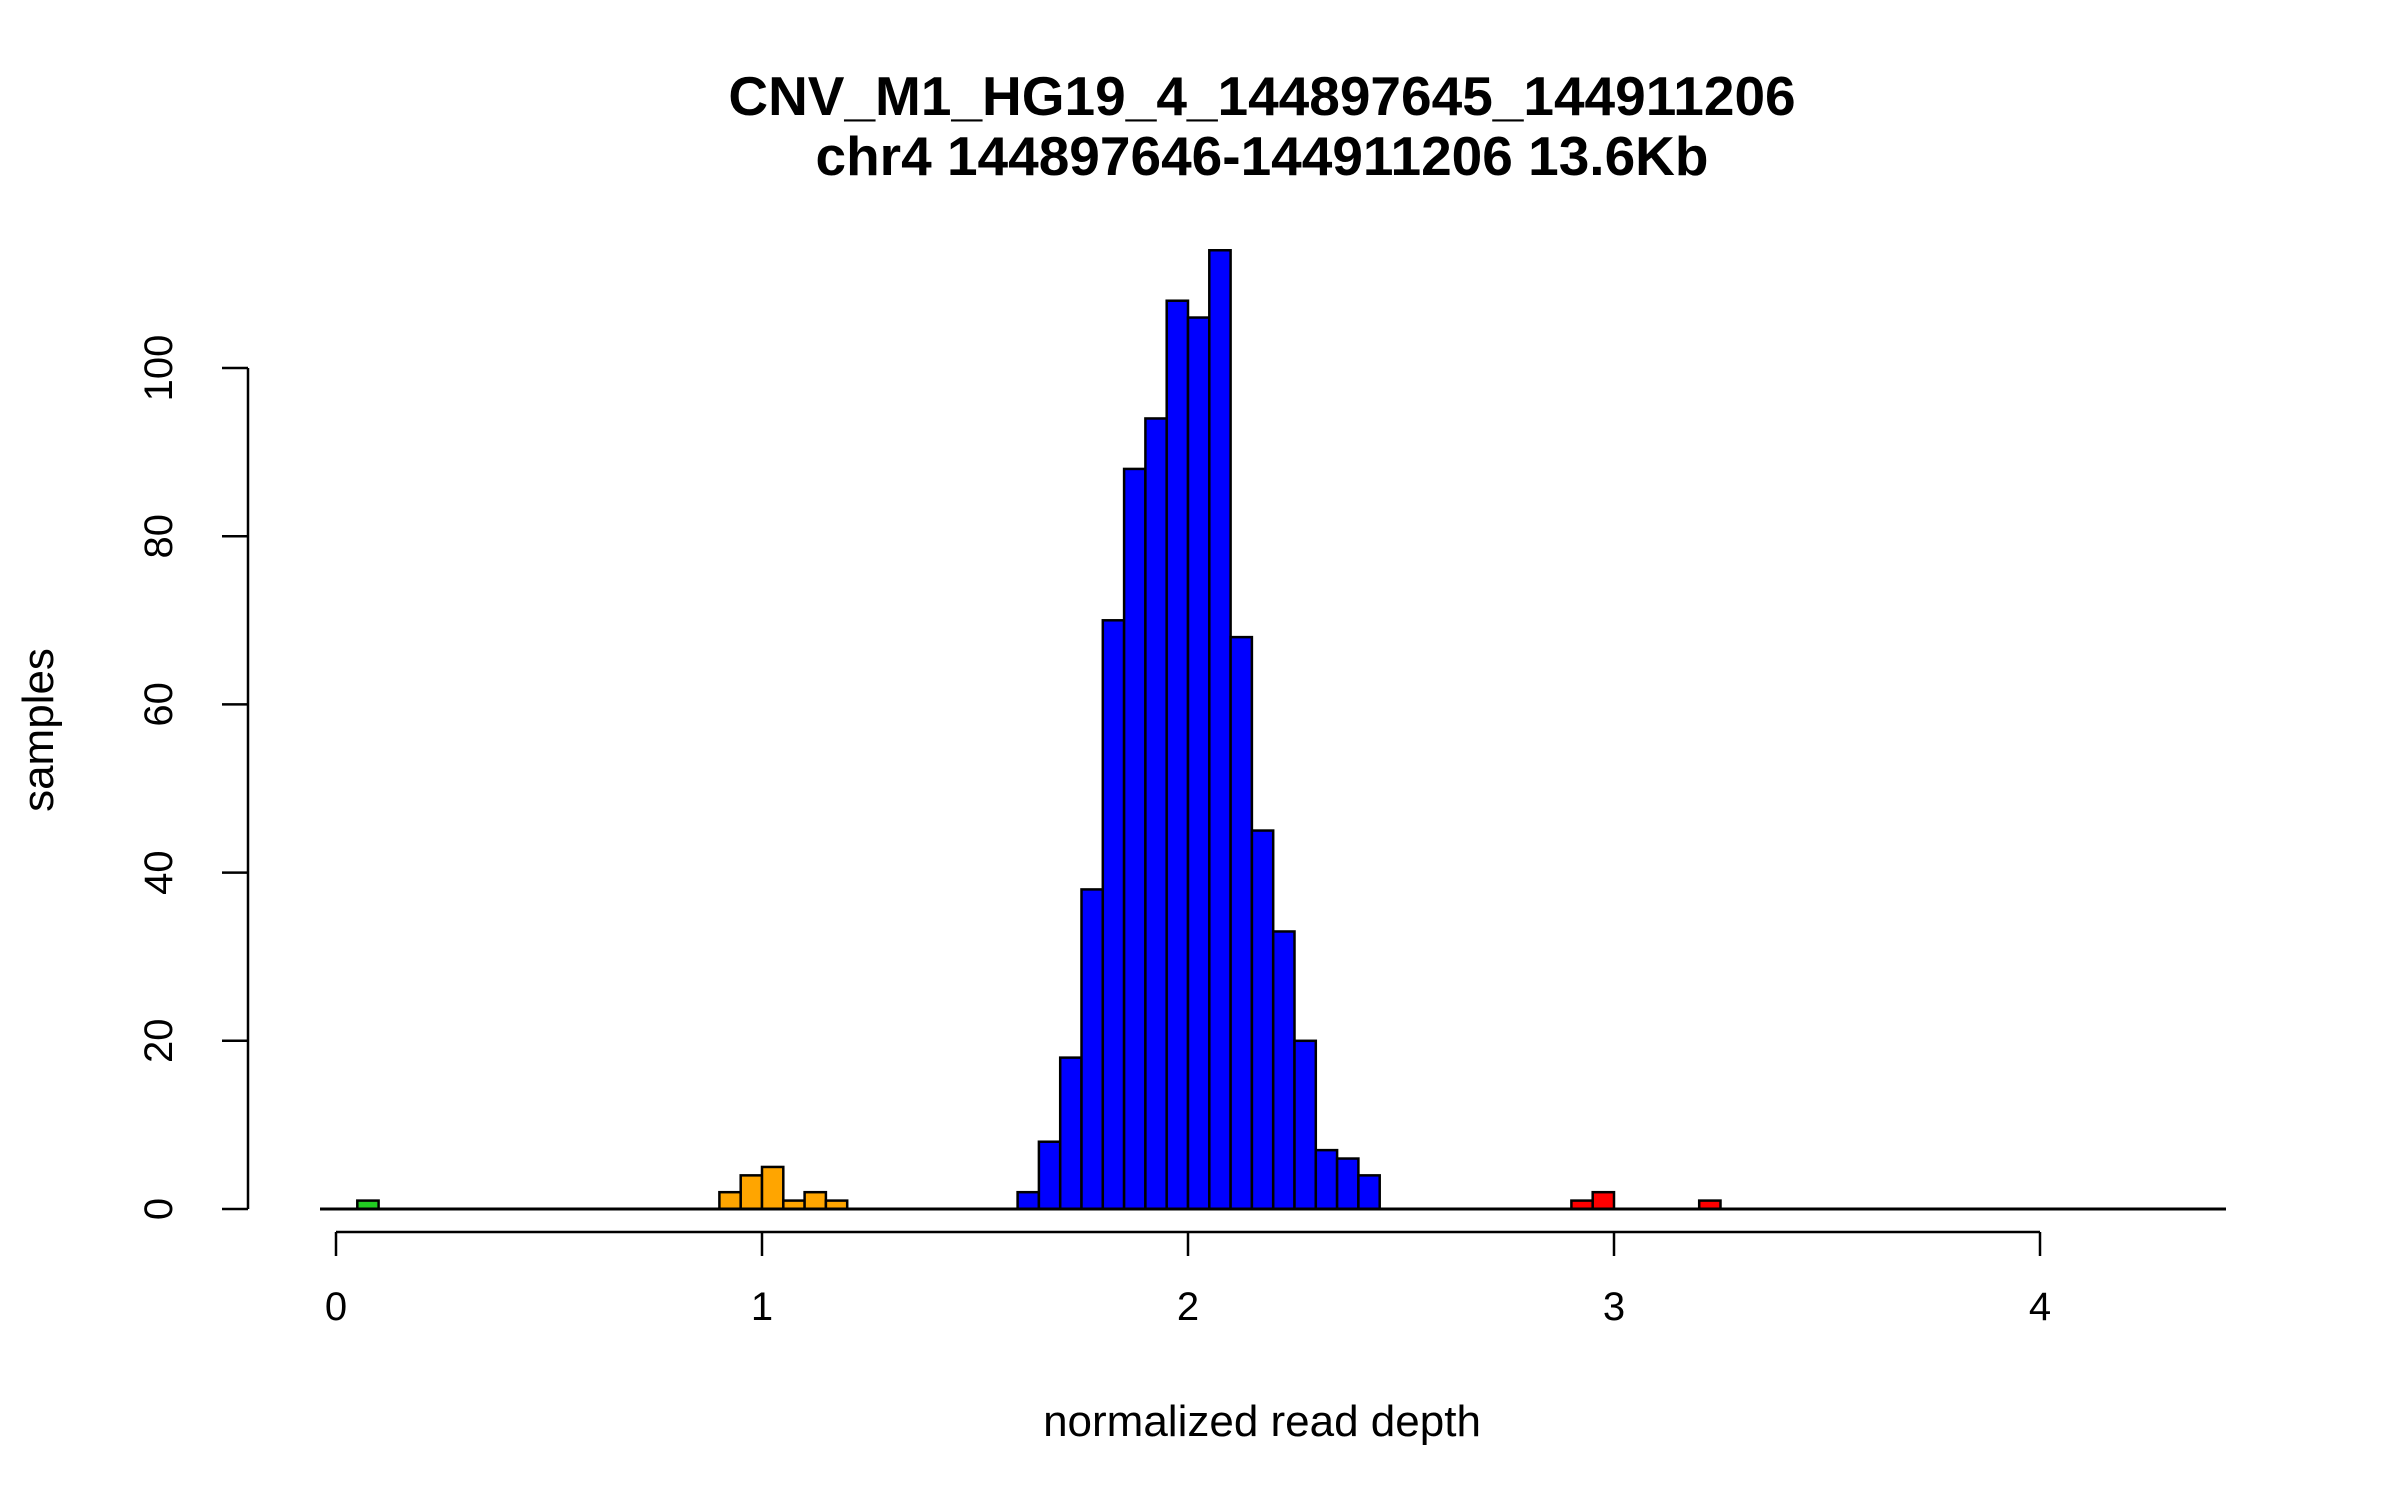 This screenshot has height=1500, width=2400. I want to click on x-axis: 0 1 2 3 4, so click(1188, 1279).